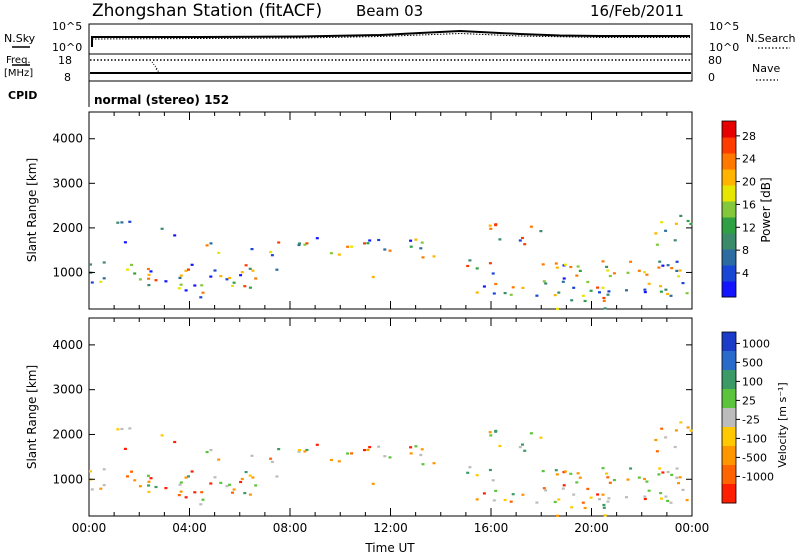 The height and width of the screenshot is (554, 800). I want to click on power-y-axis-label: Slant Range [km], so click(32, 210).